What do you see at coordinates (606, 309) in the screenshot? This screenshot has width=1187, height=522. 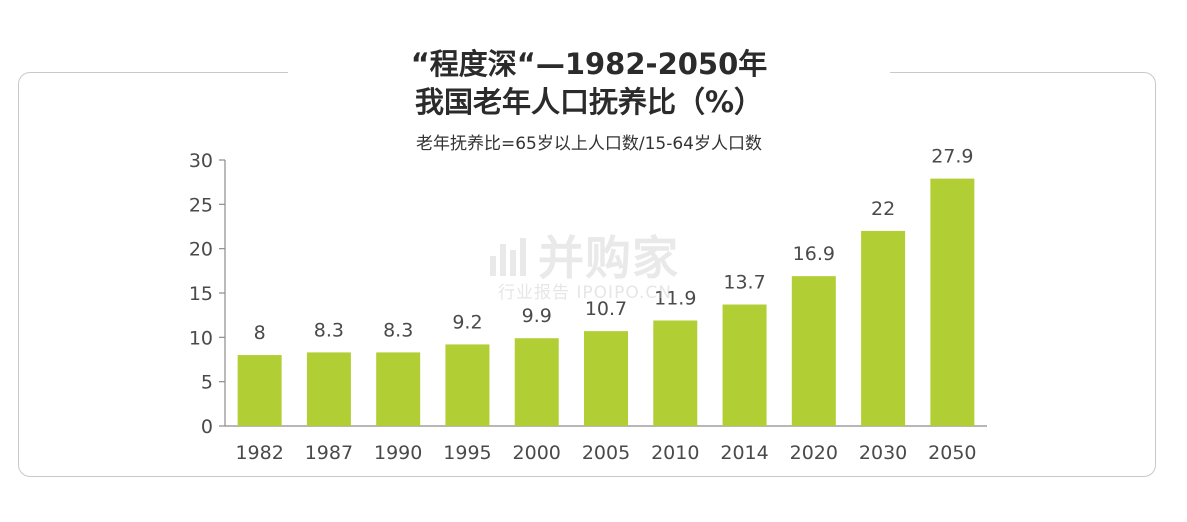 I see `data-label: 10.7` at bounding box center [606, 309].